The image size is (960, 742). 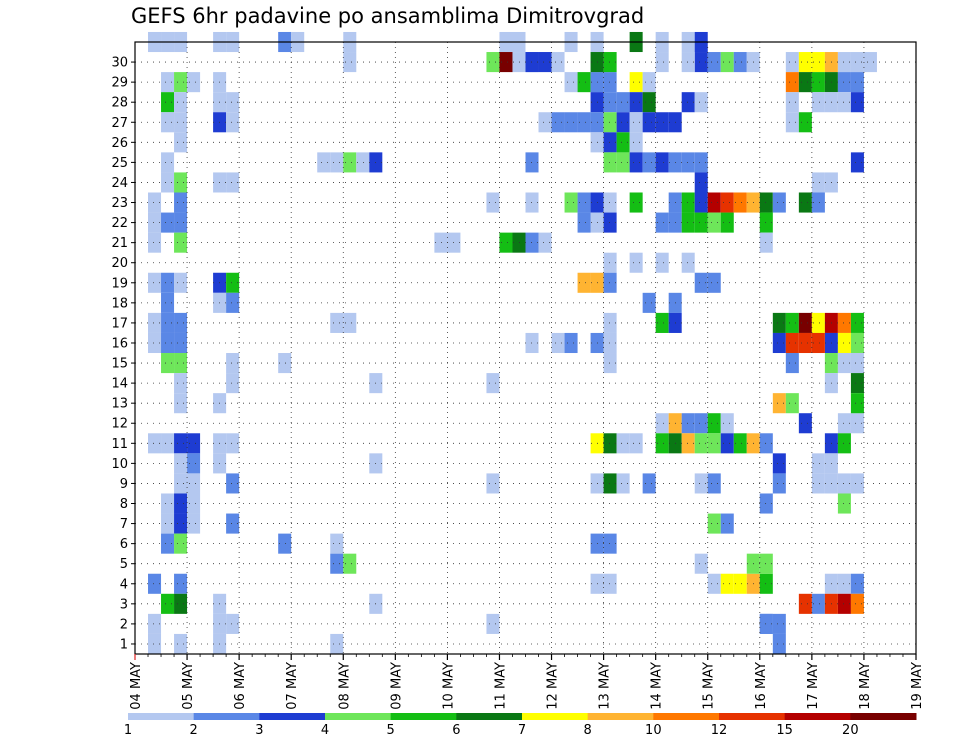 I want to click on x-tick-label: 04 MAY, so click(x=136, y=686).